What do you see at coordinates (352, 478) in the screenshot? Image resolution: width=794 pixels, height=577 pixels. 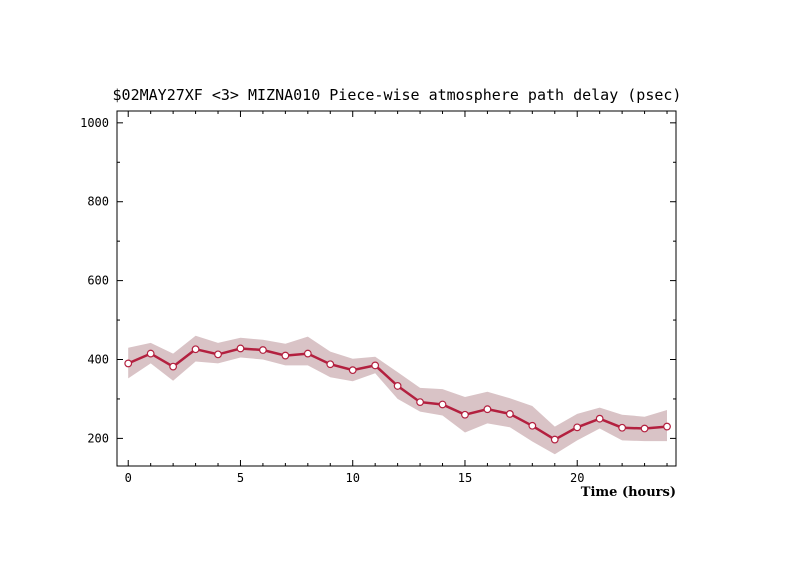 I see `x-tick-label: 10` at bounding box center [352, 478].